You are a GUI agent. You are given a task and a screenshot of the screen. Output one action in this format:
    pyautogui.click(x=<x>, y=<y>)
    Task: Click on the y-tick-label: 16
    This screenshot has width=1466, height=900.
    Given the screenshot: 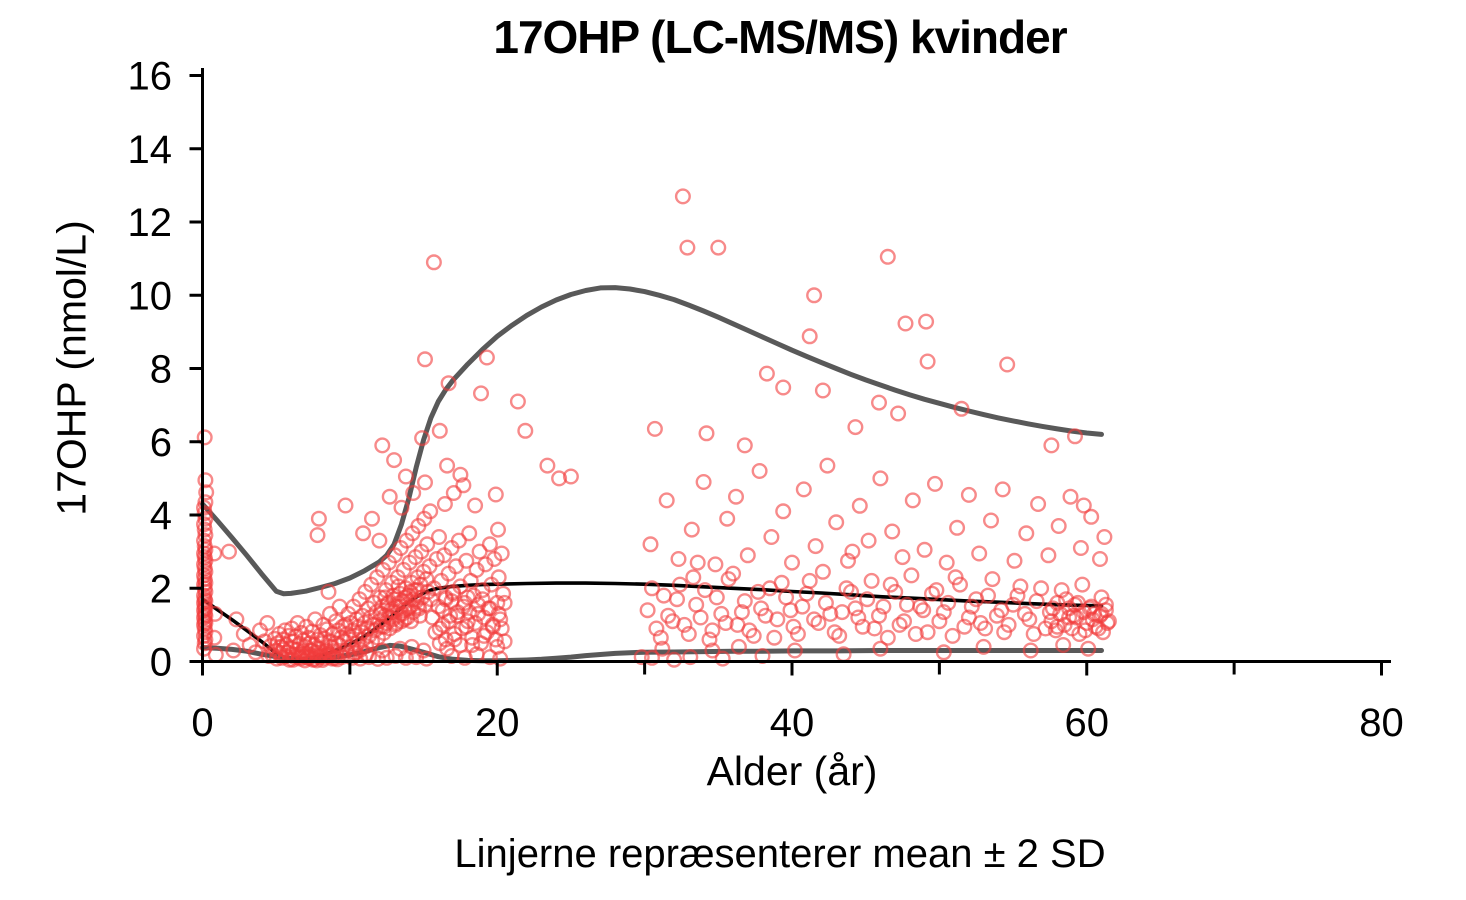 What is the action you would take?
    pyautogui.click(x=150, y=77)
    